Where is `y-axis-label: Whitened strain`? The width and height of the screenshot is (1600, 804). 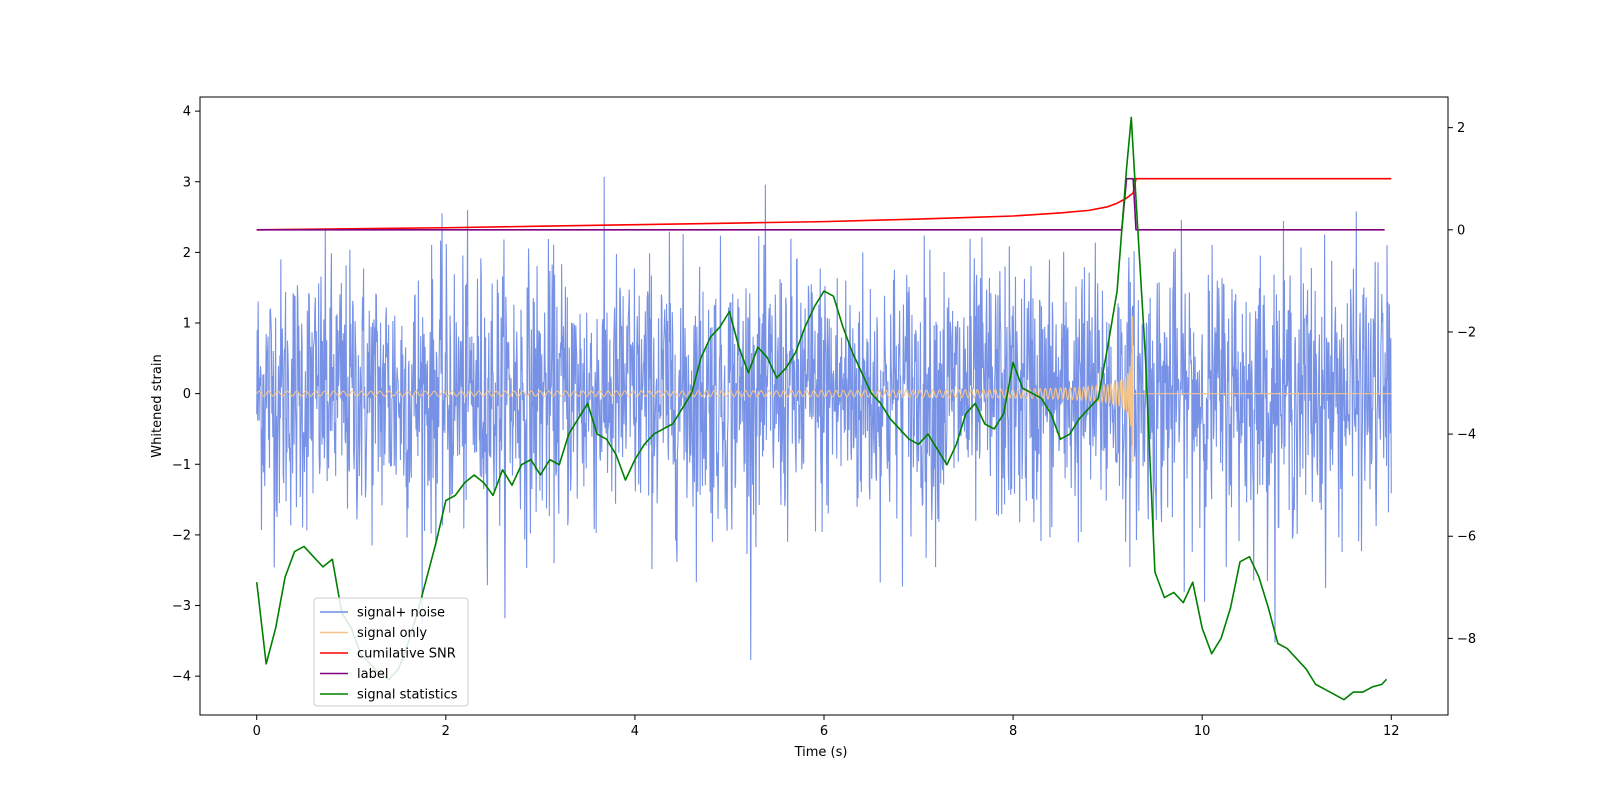
y-axis-label: Whitened strain is located at coordinates (157, 405).